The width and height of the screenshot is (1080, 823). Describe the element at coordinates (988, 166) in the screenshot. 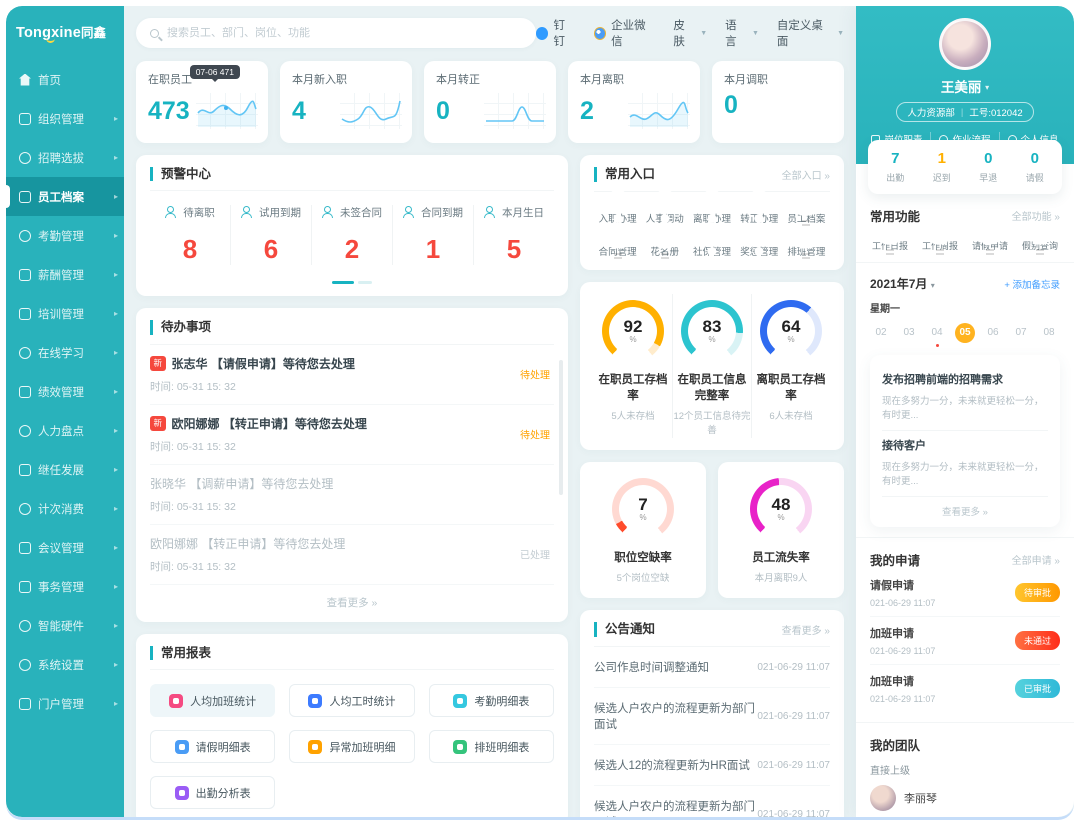

I see `attendance-early-leave: 0 早退` at that location.